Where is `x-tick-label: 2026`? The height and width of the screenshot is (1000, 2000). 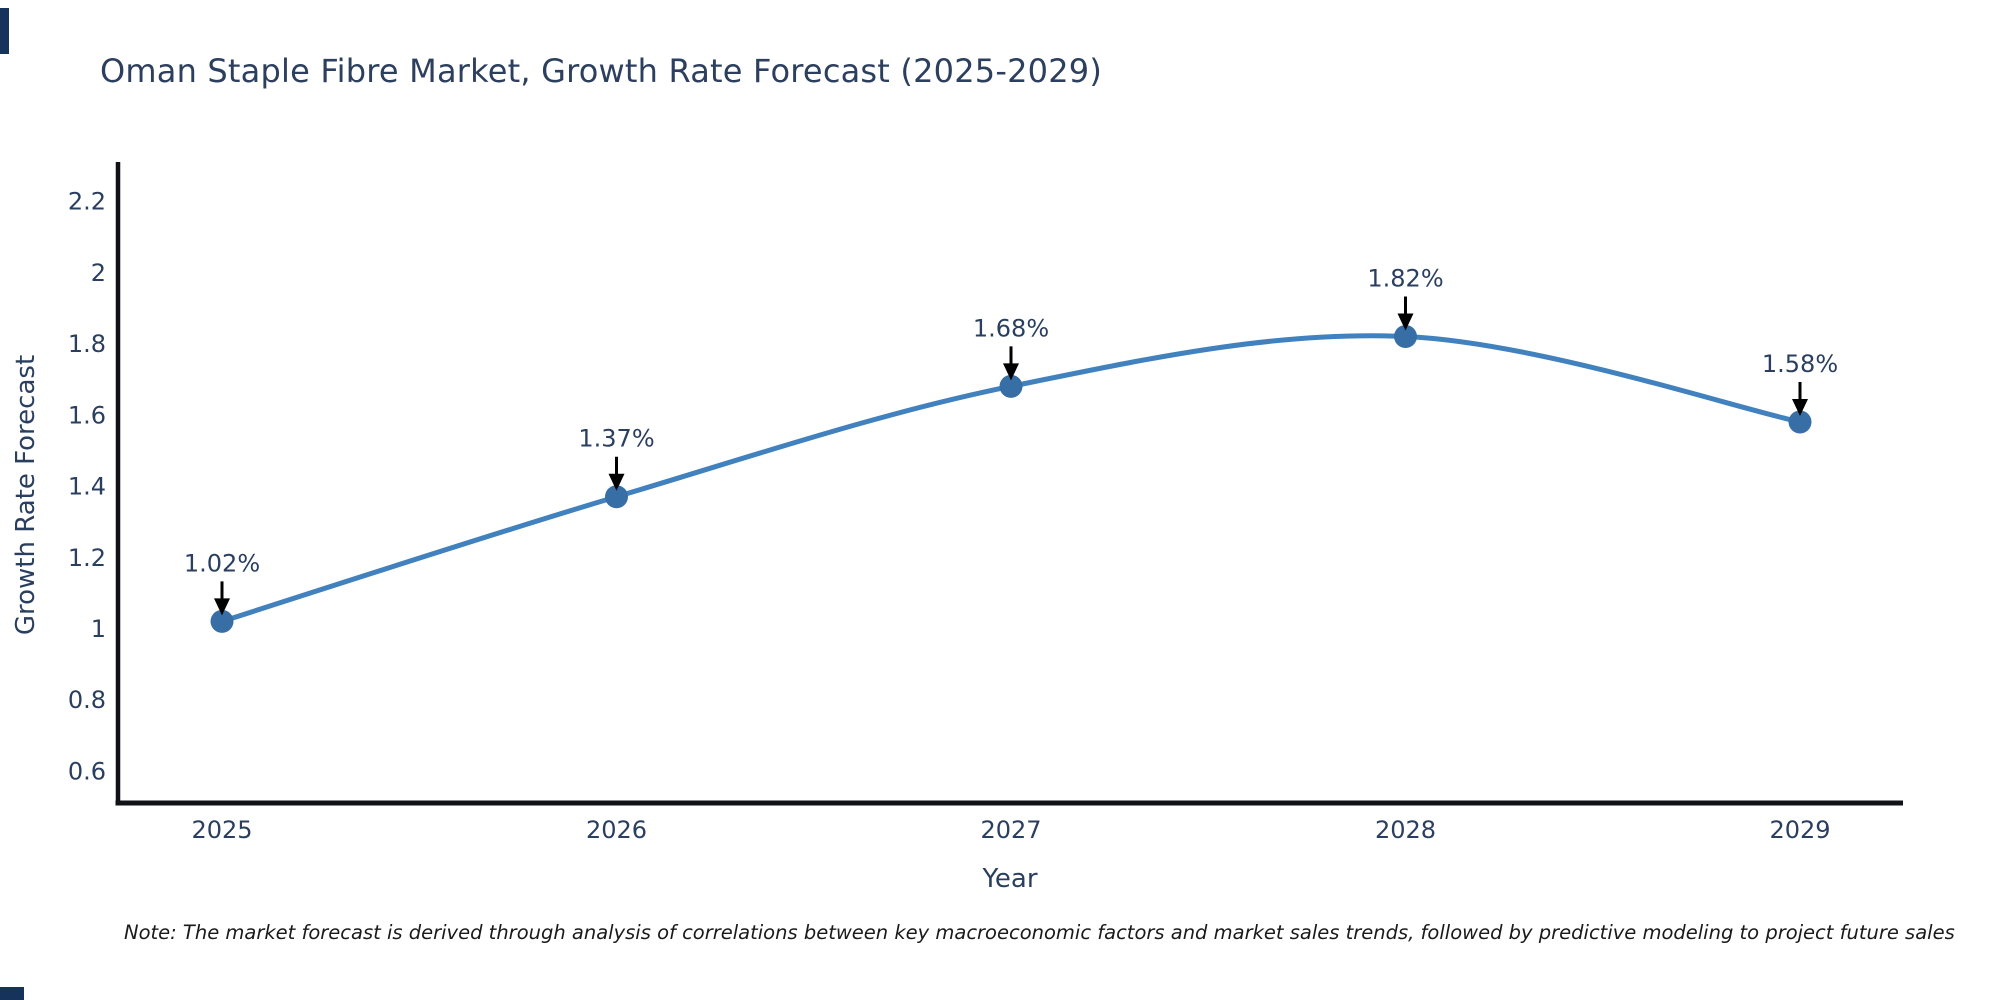
x-tick-label: 2026 is located at coordinates (616, 830).